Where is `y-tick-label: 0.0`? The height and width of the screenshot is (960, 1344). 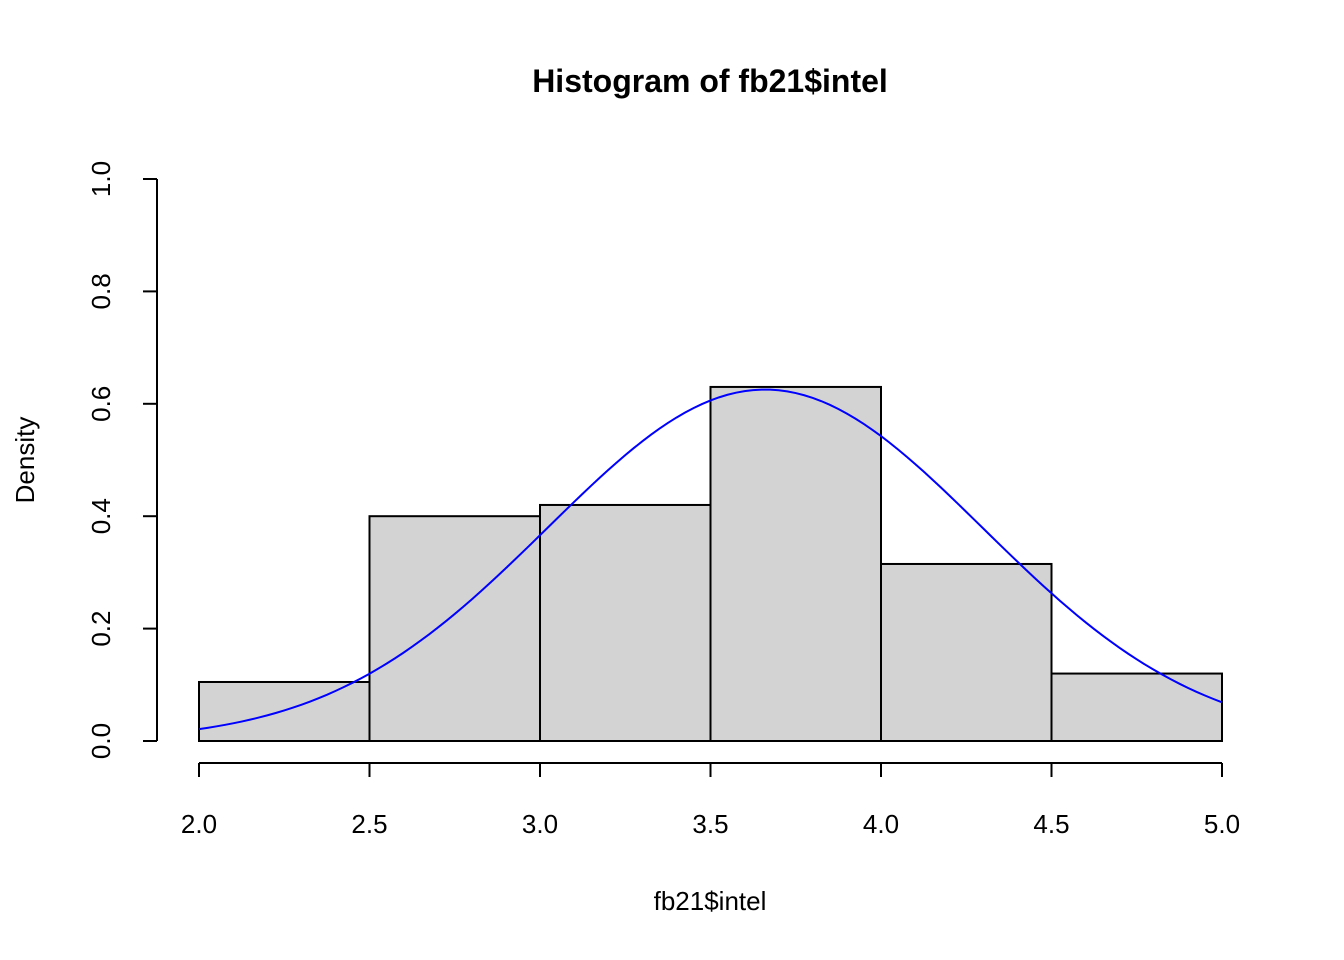 y-tick-label: 0.0 is located at coordinates (101, 741).